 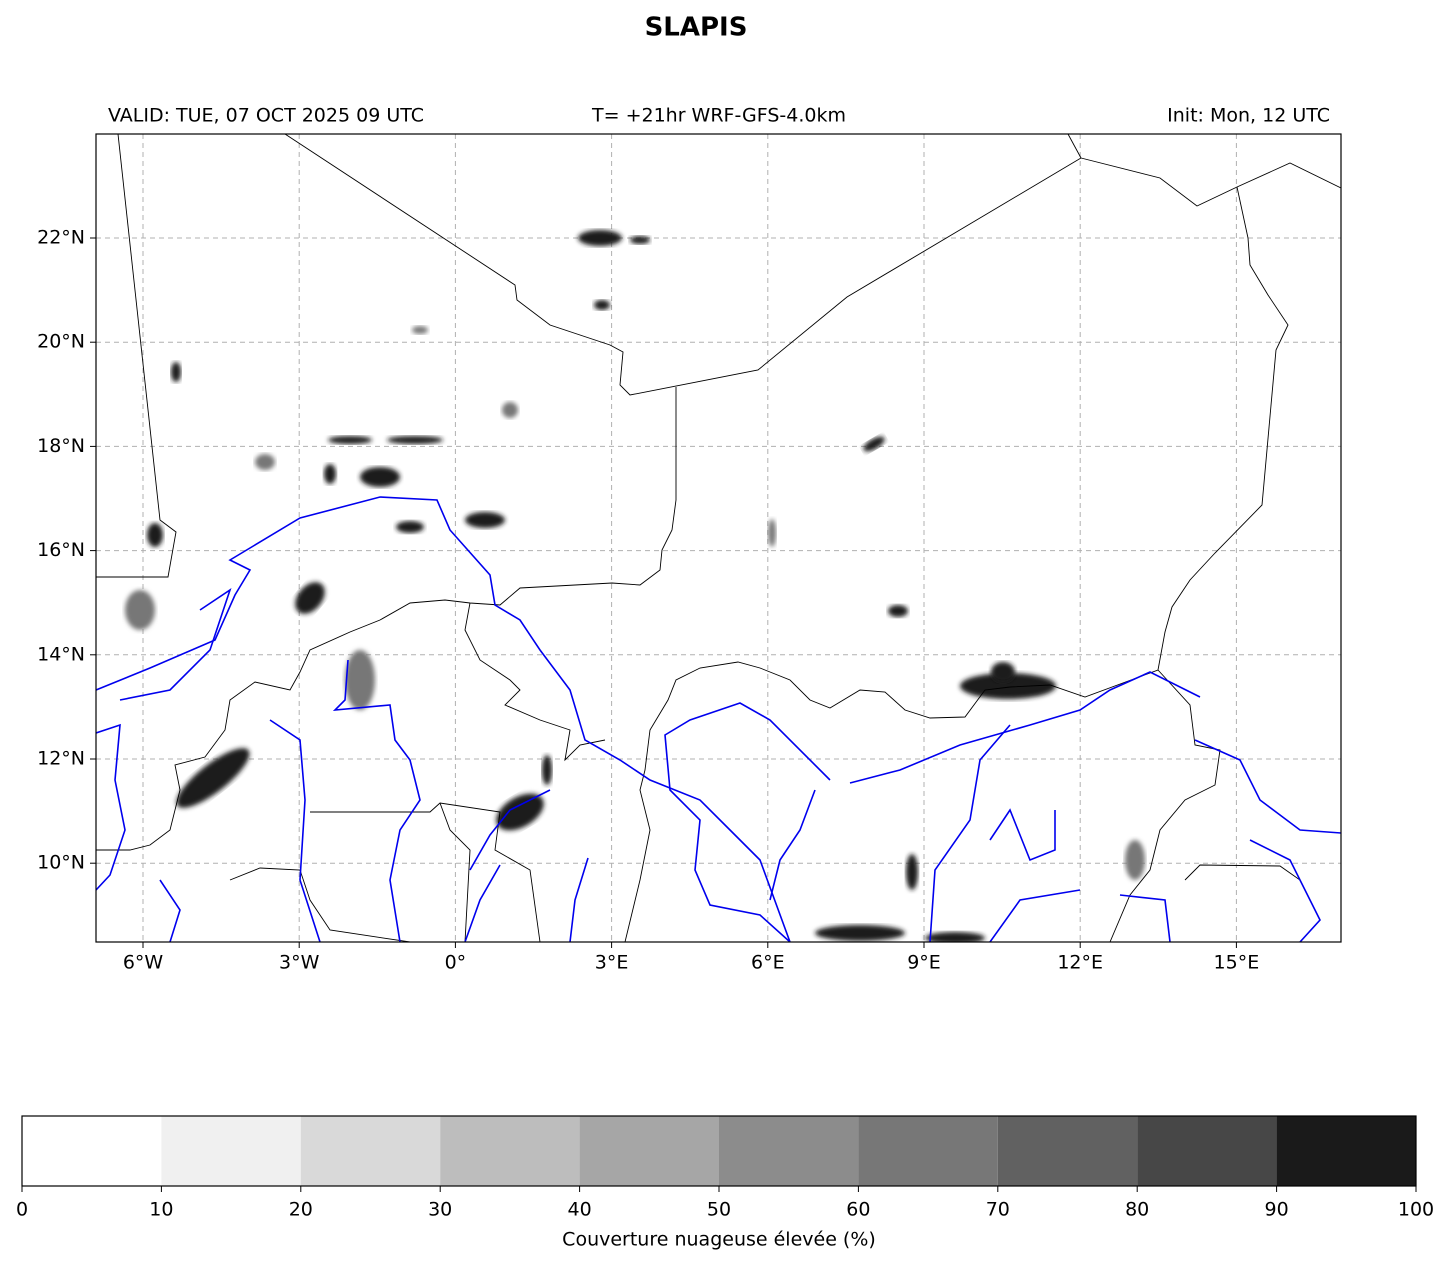 What do you see at coordinates (456, 963) in the screenshot?
I see `lon-label: 0°` at bounding box center [456, 963].